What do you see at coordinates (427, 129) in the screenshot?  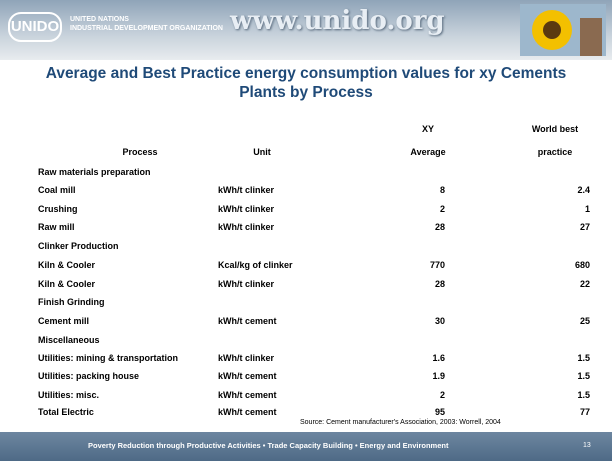 I see `column-header: XY` at bounding box center [427, 129].